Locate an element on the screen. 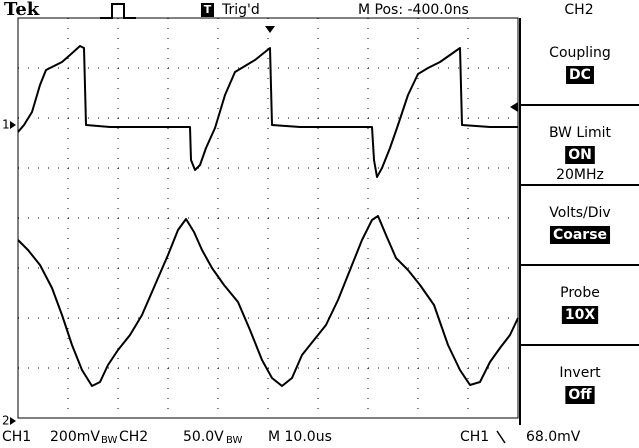 The image size is (639, 448). menu-channel: CH2 is located at coordinates (578, 10).